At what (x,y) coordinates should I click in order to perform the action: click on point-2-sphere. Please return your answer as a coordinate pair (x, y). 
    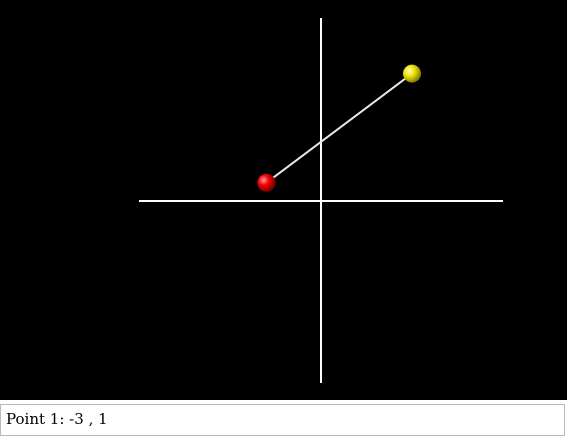
    Looking at the image, I should click on (412, 73).